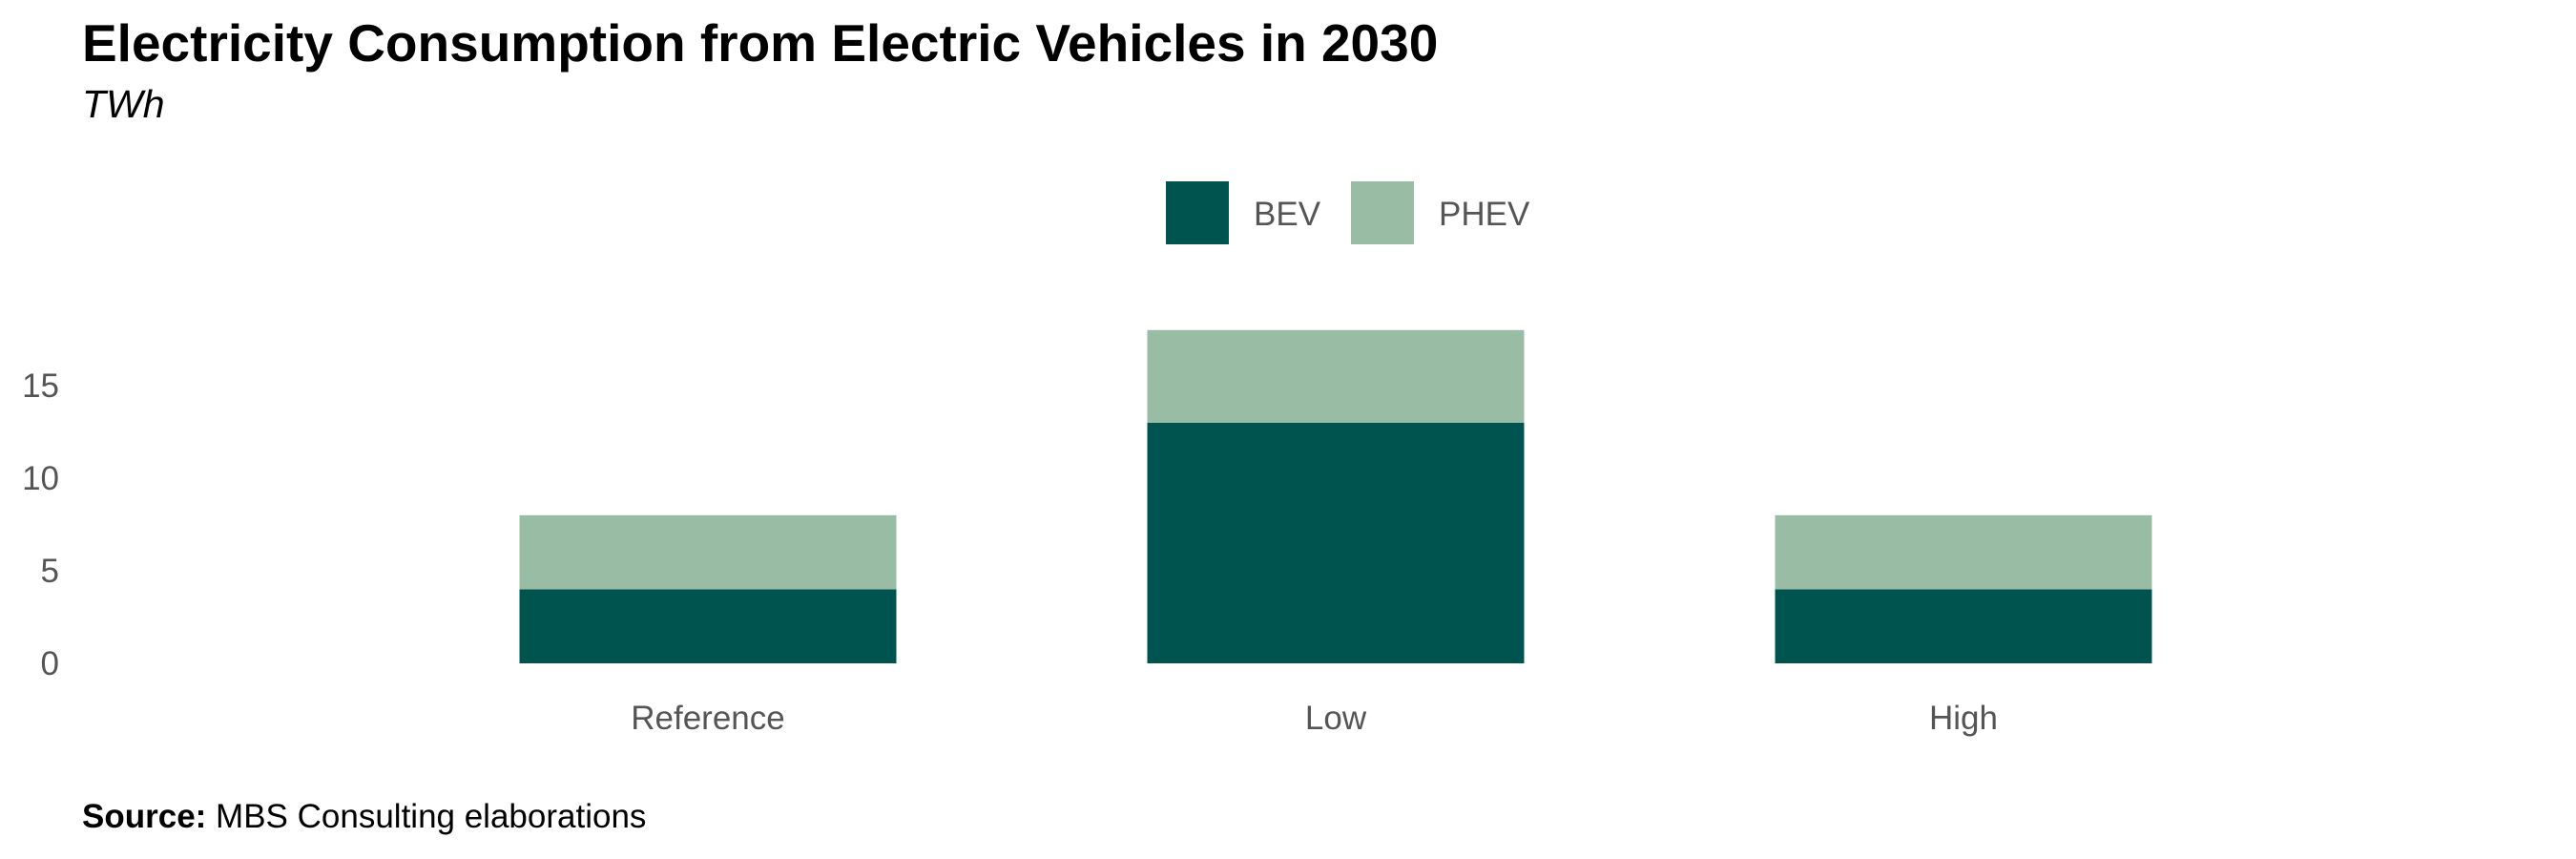  What do you see at coordinates (144, 816) in the screenshot?
I see `source-label: Source:` at bounding box center [144, 816].